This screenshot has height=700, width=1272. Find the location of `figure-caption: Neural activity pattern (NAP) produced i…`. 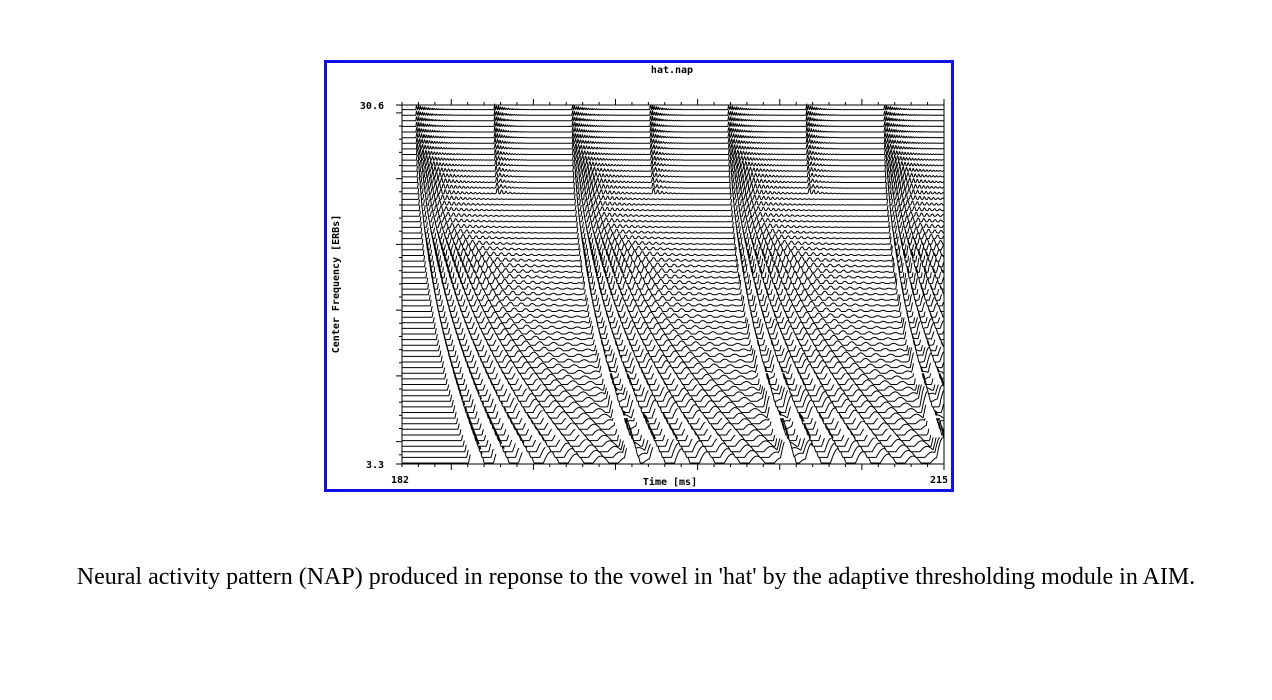

figure-caption: Neural activity pattern (NAP) produced i… is located at coordinates (636, 577).